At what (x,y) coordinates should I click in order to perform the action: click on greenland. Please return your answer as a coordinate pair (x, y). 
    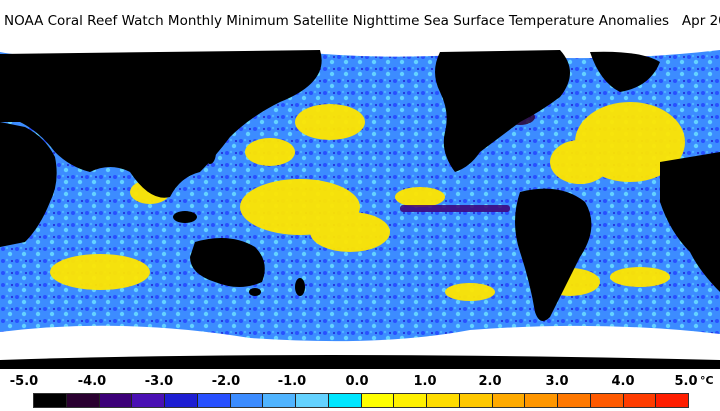
    Looking at the image, I should click on (625, 71).